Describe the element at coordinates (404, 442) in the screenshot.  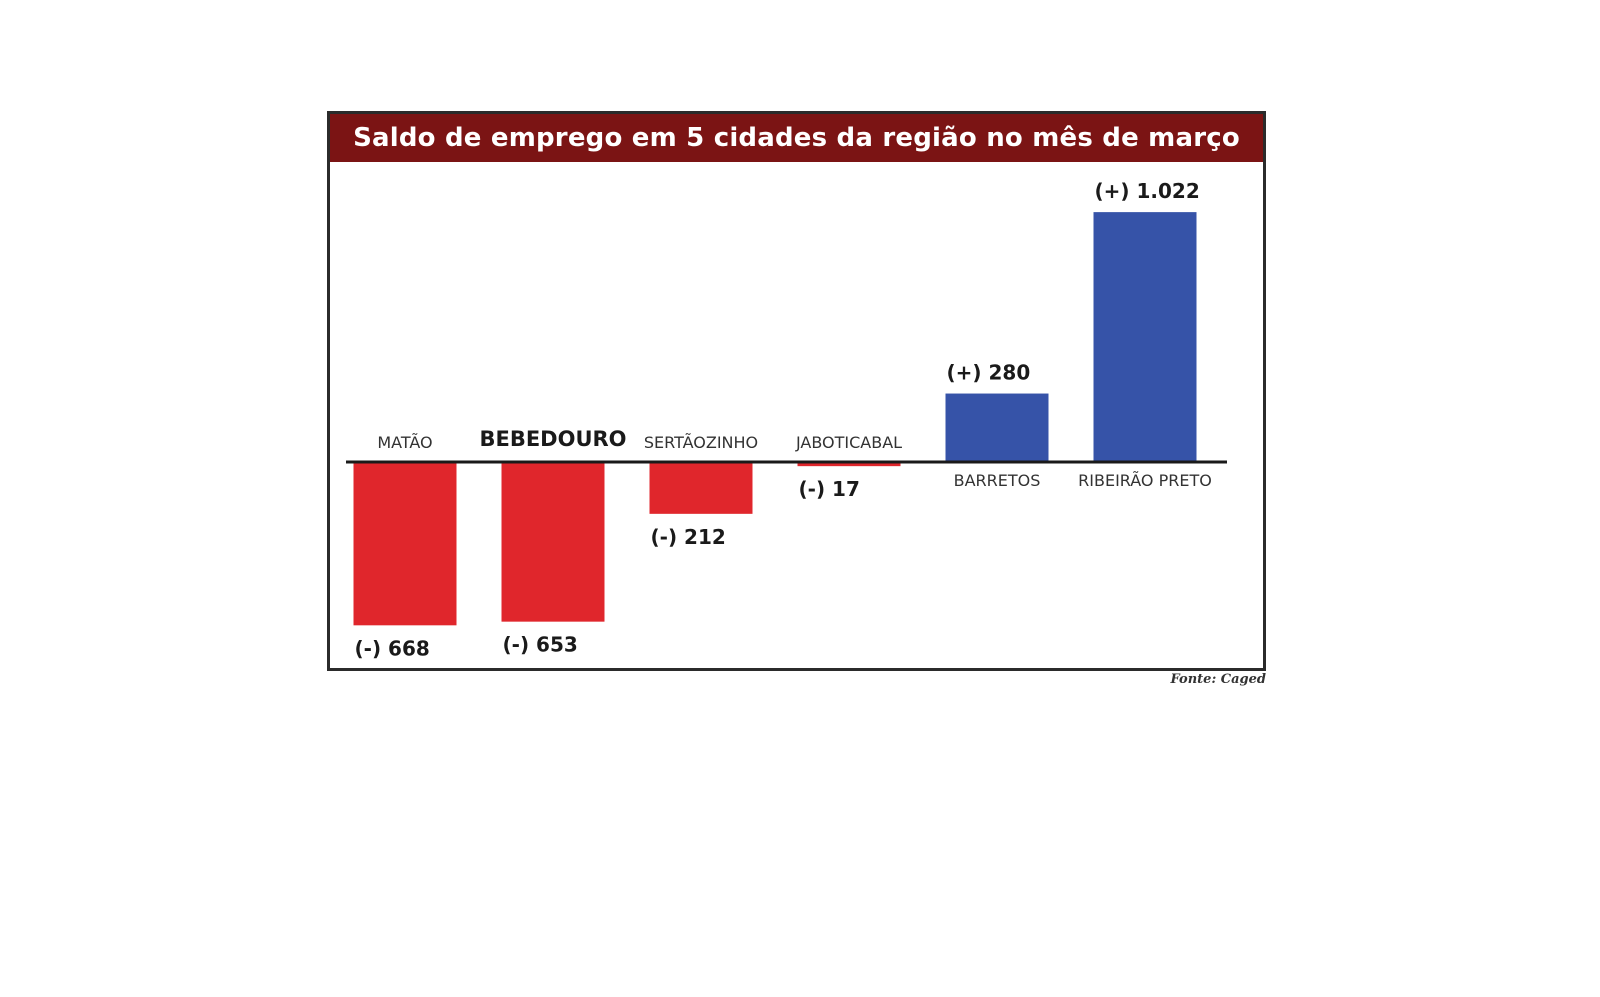
I see `category-label-0: MATÃO` at that location.